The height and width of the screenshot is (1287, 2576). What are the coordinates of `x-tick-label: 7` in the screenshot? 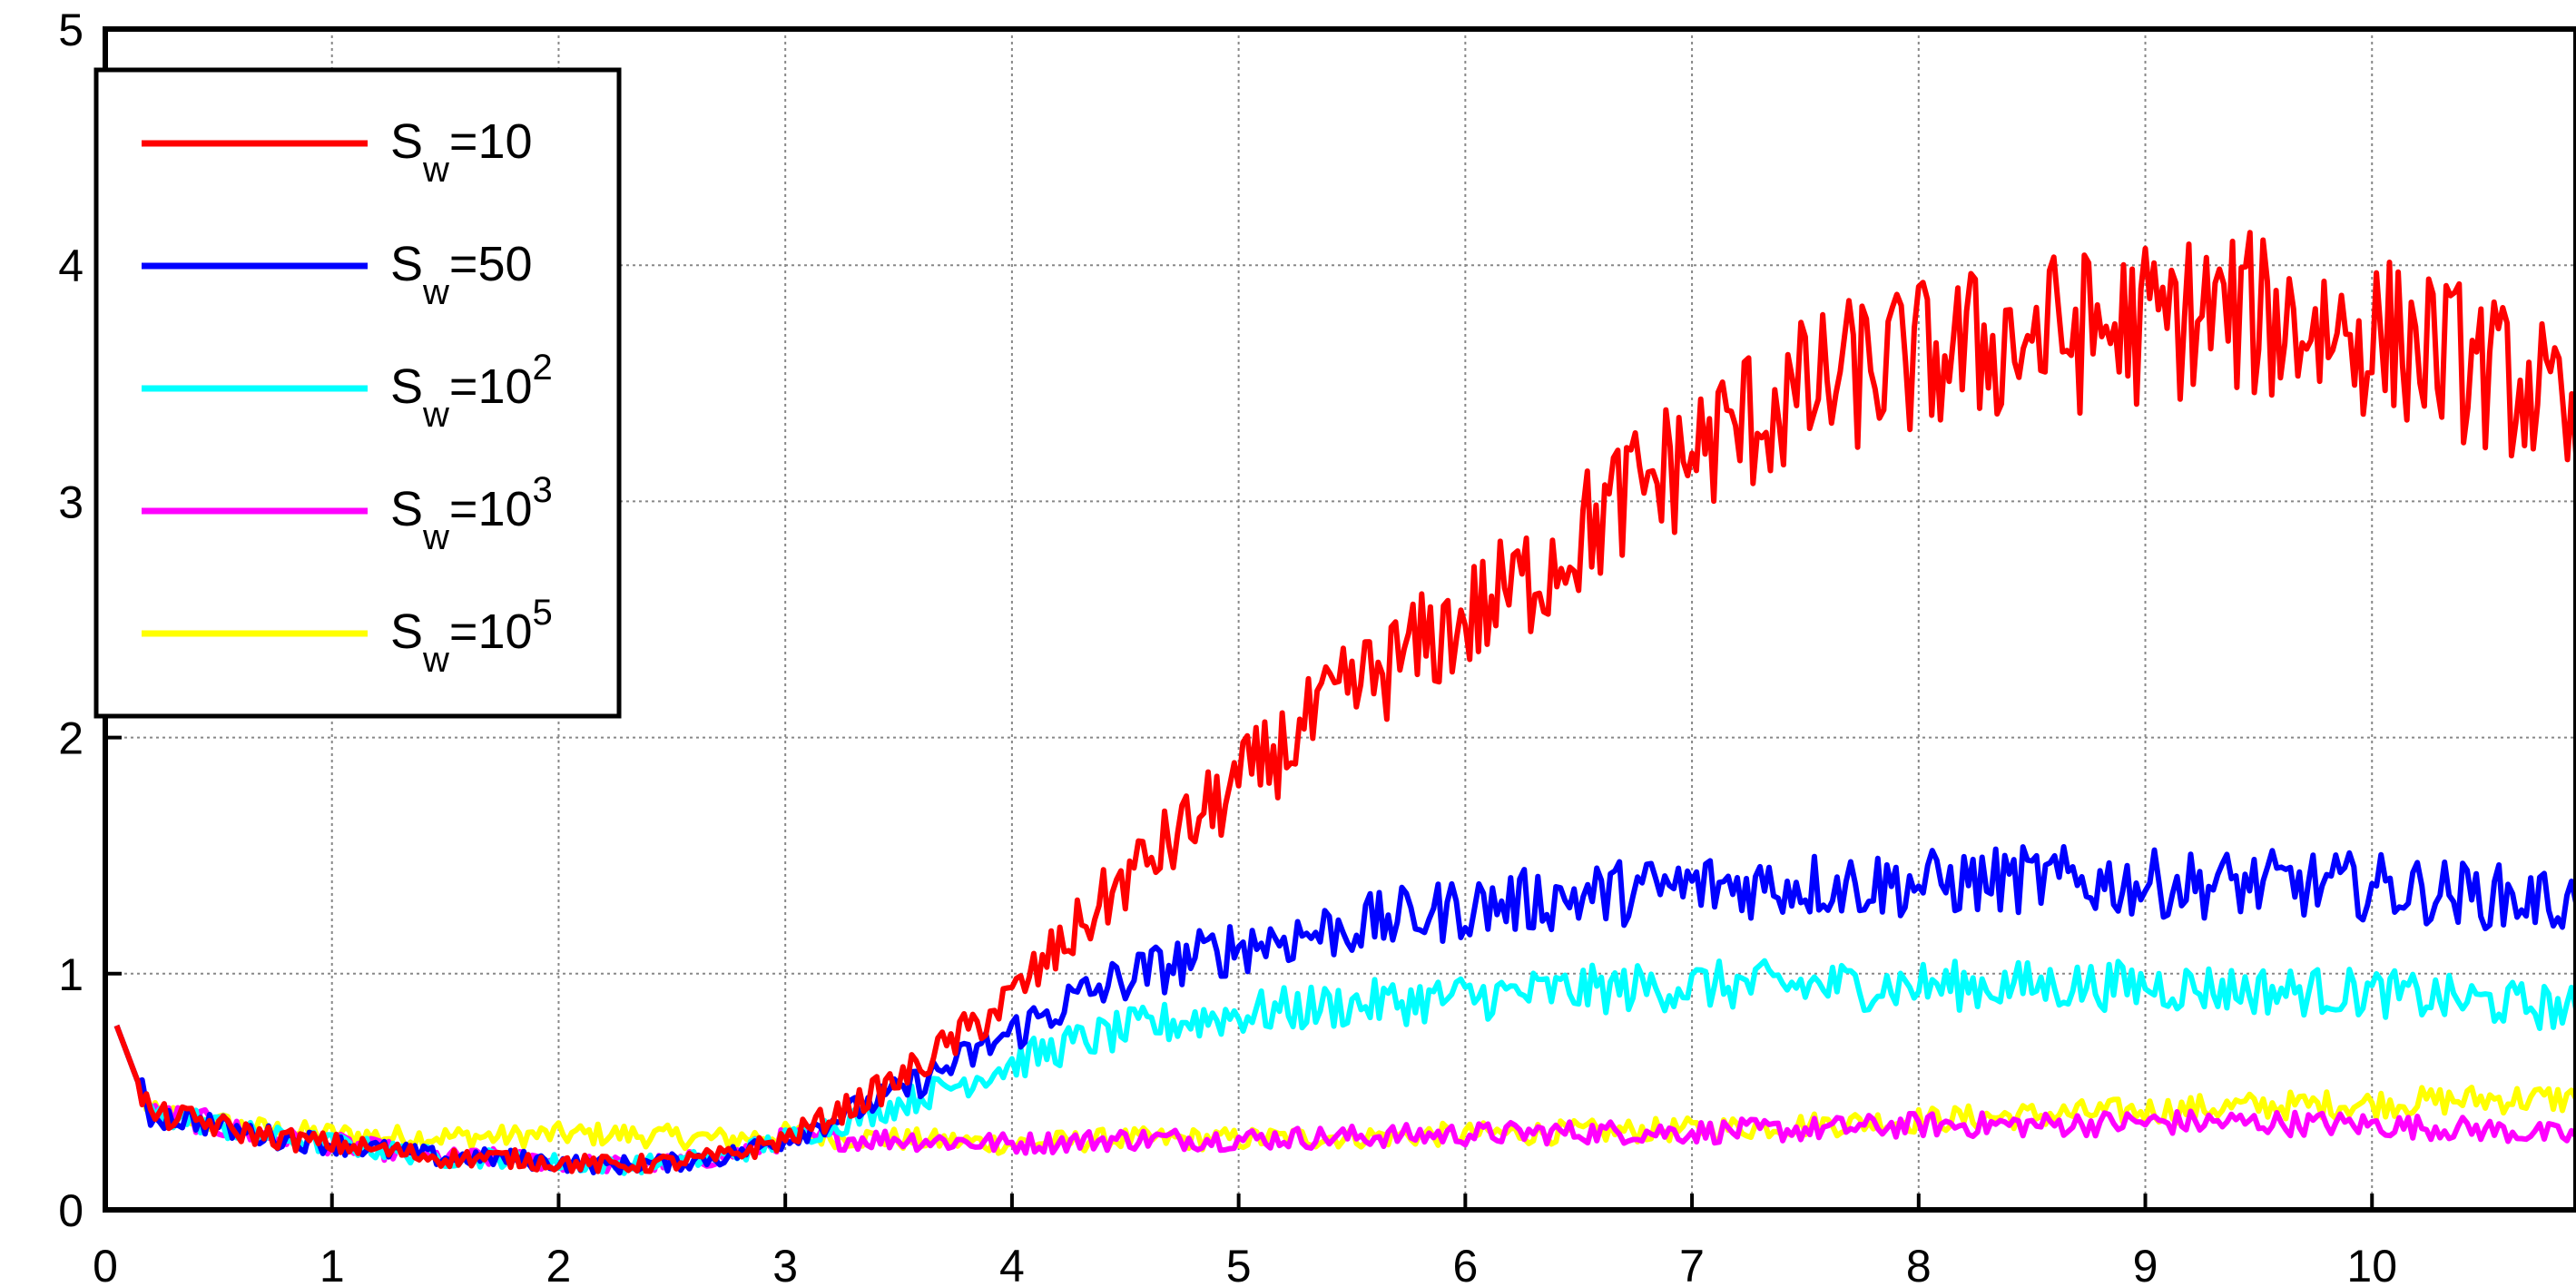 It's located at (1692, 1264).